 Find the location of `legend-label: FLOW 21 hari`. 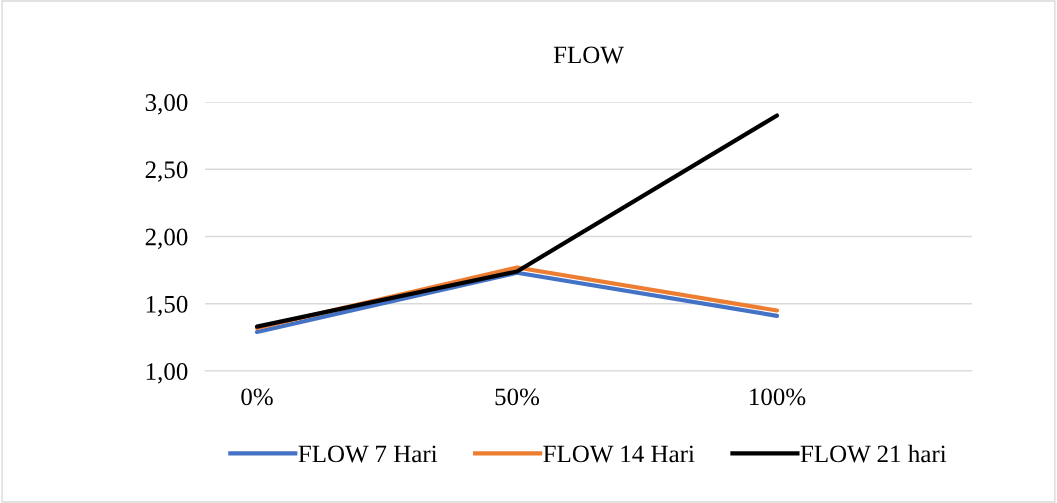

legend-label: FLOW 21 hari is located at coordinates (873, 453).